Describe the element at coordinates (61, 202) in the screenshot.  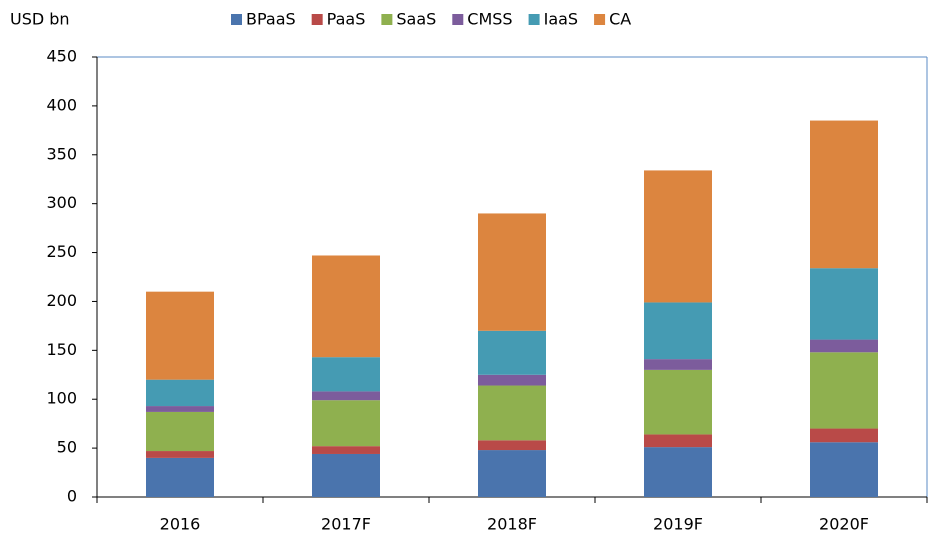
I see `y-tick-label: 300` at that location.